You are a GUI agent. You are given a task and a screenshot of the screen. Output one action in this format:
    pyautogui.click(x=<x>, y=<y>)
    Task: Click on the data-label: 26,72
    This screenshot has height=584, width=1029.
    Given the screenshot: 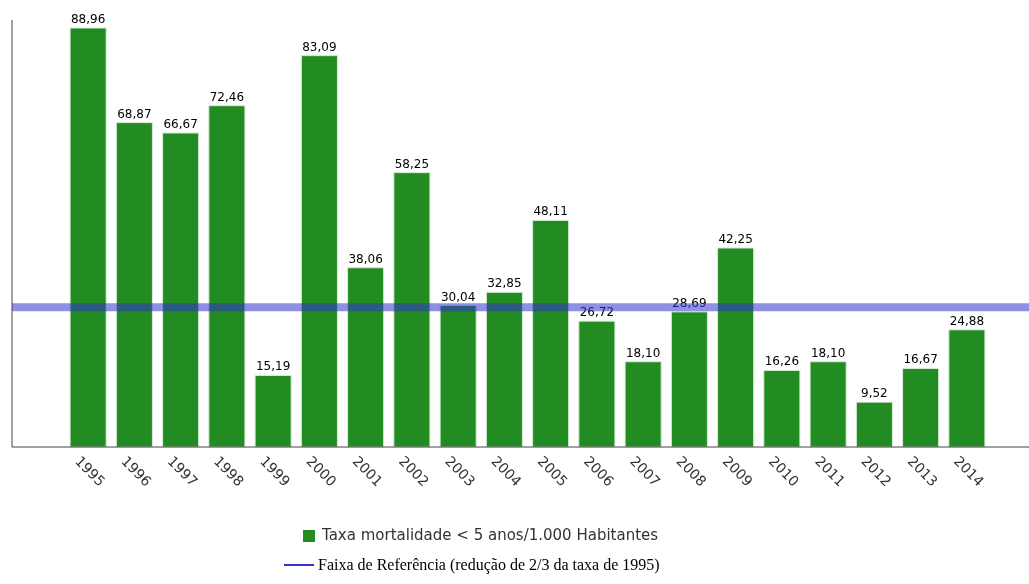 What is the action you would take?
    pyautogui.click(x=597, y=312)
    